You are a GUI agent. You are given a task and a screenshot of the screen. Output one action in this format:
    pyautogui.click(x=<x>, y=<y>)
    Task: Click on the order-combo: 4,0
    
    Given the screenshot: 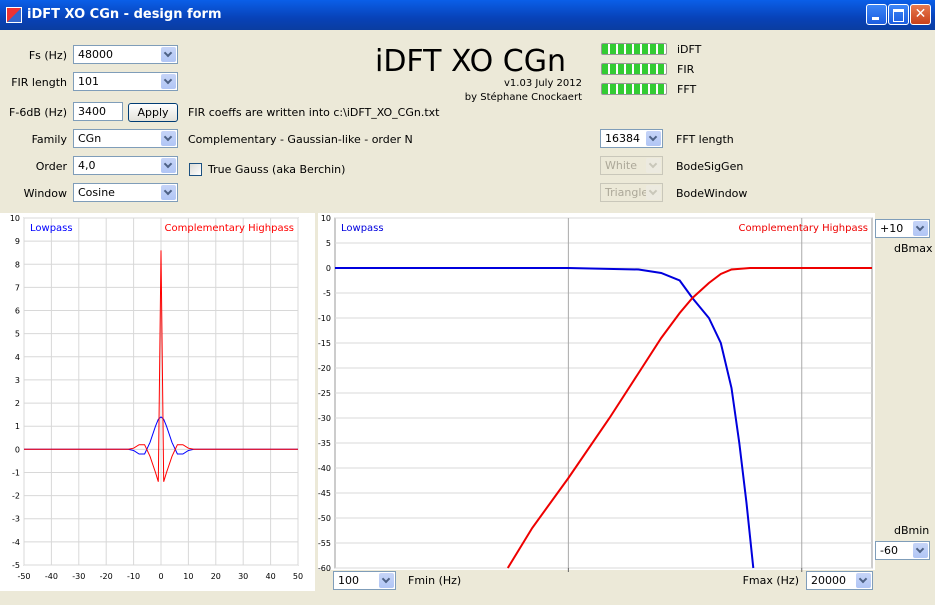 What is the action you would take?
    pyautogui.click(x=125, y=165)
    